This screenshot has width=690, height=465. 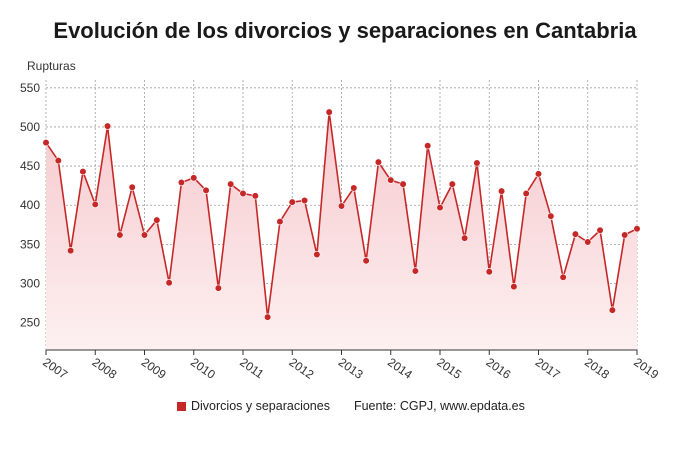 I want to click on x-tick-label: 2019, so click(x=646, y=368).